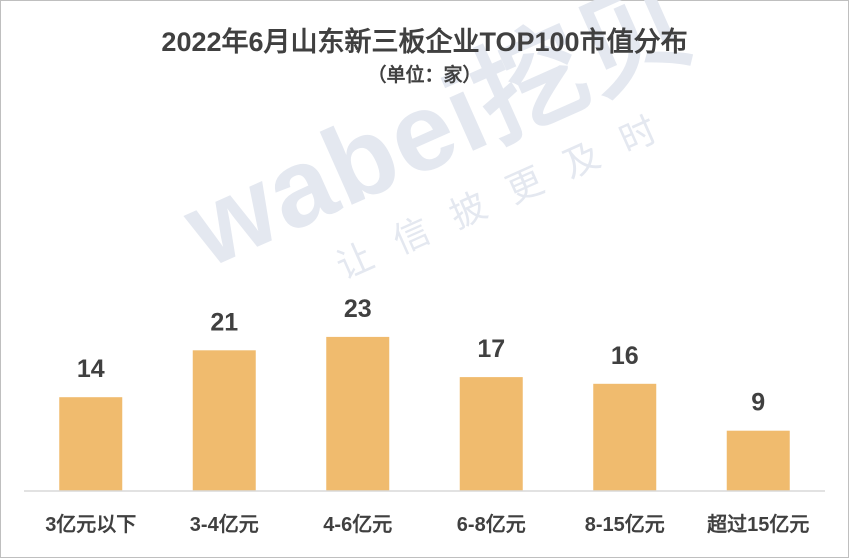 Image resolution: width=849 pixels, height=558 pixels. I want to click on category-label-2: 3-4亿元, so click(224, 524).